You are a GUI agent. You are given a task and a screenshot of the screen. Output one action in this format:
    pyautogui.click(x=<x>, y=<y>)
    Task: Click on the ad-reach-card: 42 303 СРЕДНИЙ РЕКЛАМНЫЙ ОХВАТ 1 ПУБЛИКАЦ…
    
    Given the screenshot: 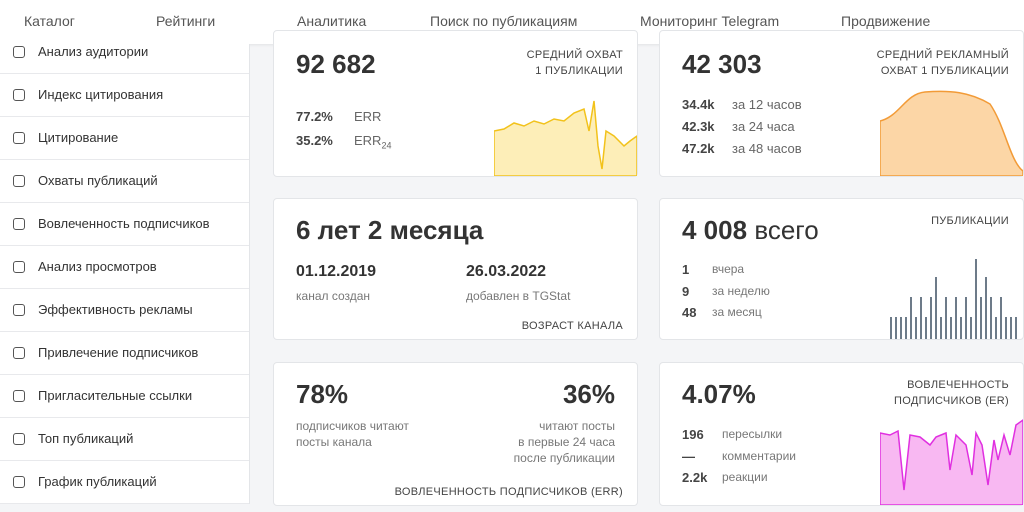 What is the action you would take?
    pyautogui.click(x=841, y=103)
    